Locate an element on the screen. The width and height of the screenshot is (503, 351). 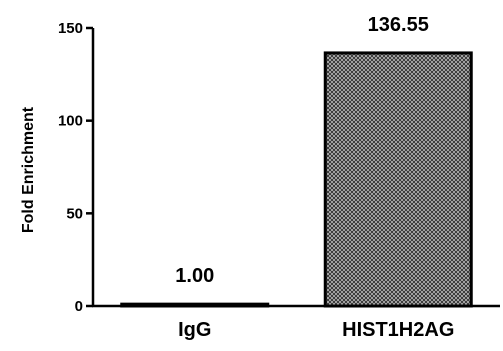
y-tick-label: 50 is located at coordinates (74, 213).